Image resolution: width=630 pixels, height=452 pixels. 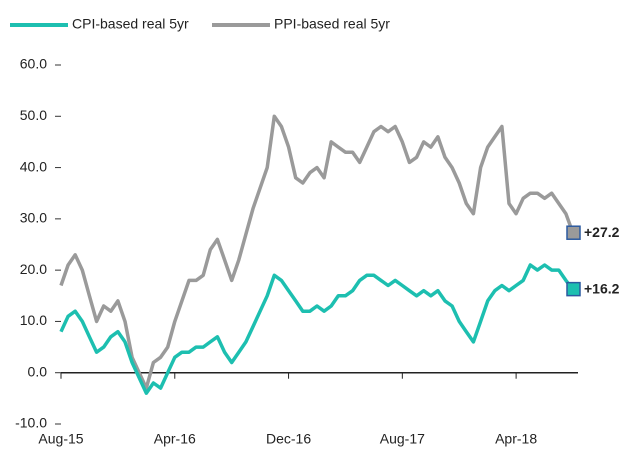 What do you see at coordinates (33, 64) in the screenshot?
I see `y-tick-label: 60.0` at bounding box center [33, 64].